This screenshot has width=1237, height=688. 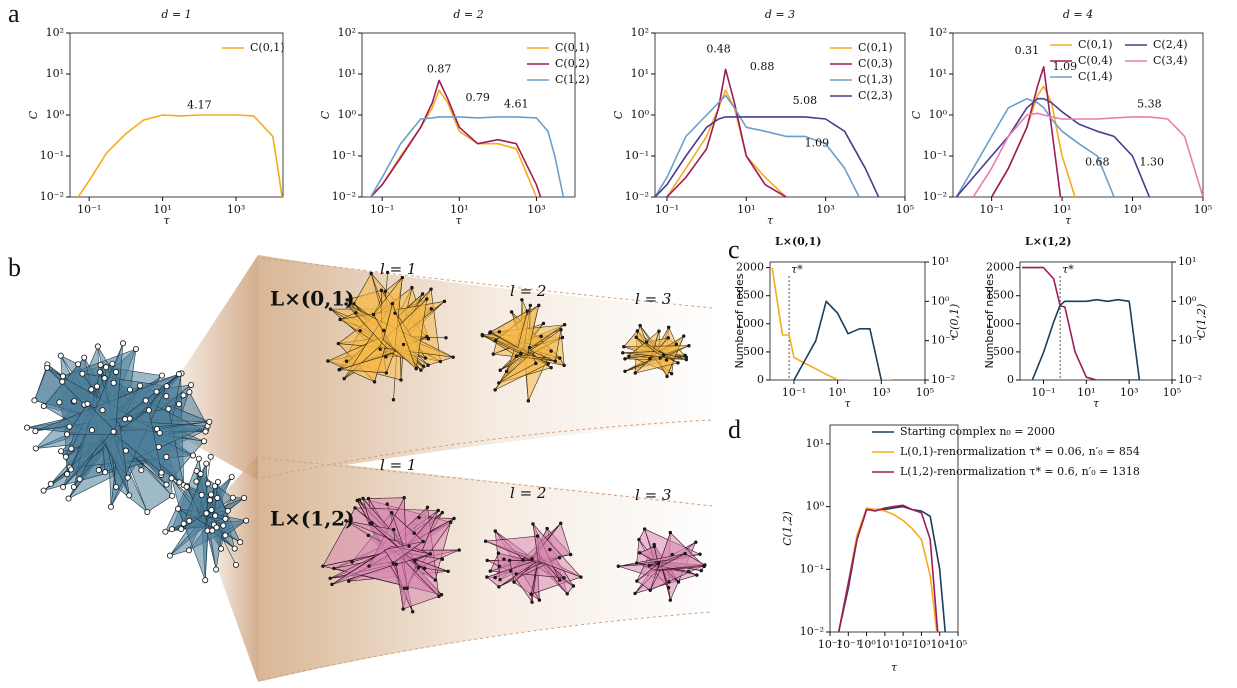 What do you see at coordinates (477, 97) in the screenshot?
I see `annotation: 0.79` at bounding box center [477, 97].